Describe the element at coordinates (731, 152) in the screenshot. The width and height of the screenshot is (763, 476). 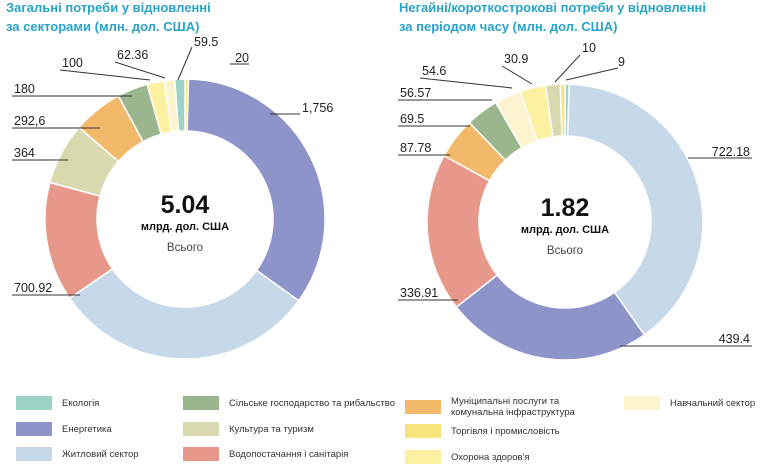
I see `slice-label-housing: 722.18` at that location.